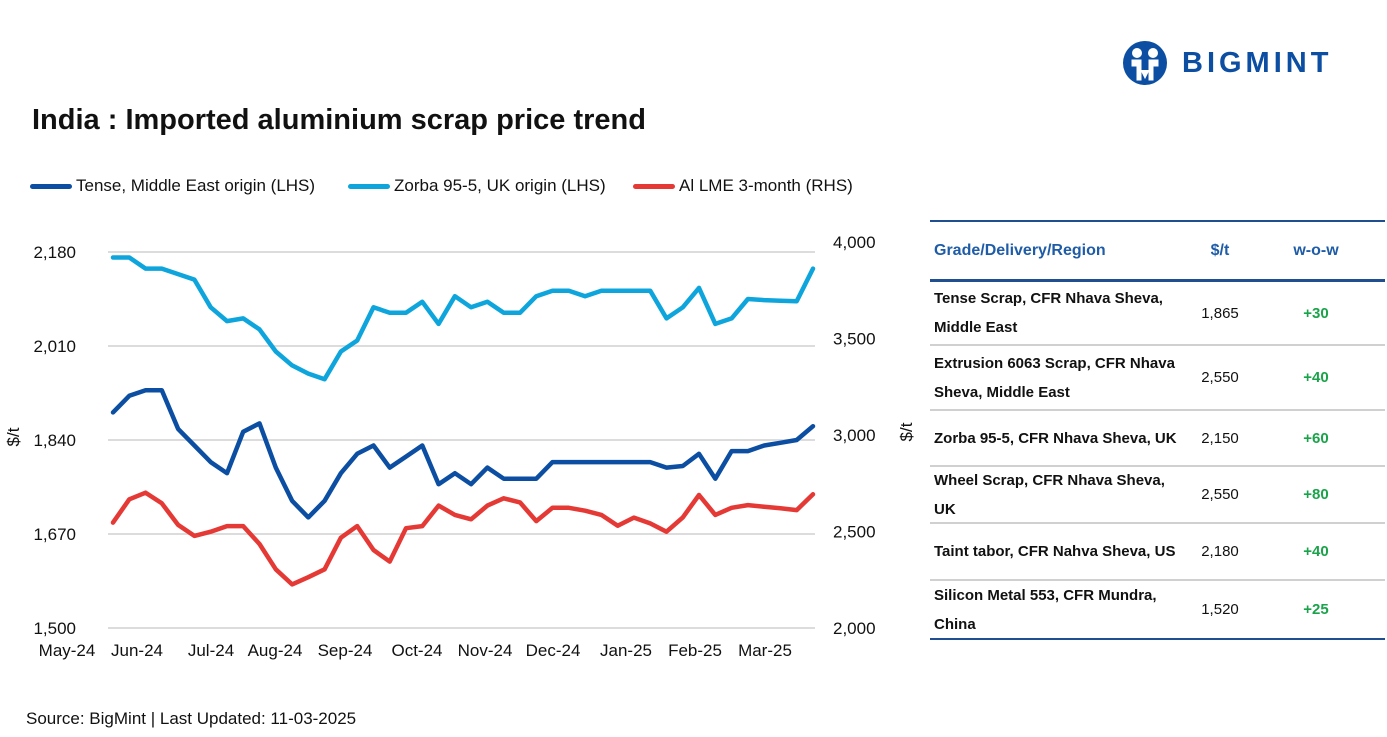  Describe the element at coordinates (854, 435) in the screenshot. I see `y-right-tick-label: 3,000` at that location.